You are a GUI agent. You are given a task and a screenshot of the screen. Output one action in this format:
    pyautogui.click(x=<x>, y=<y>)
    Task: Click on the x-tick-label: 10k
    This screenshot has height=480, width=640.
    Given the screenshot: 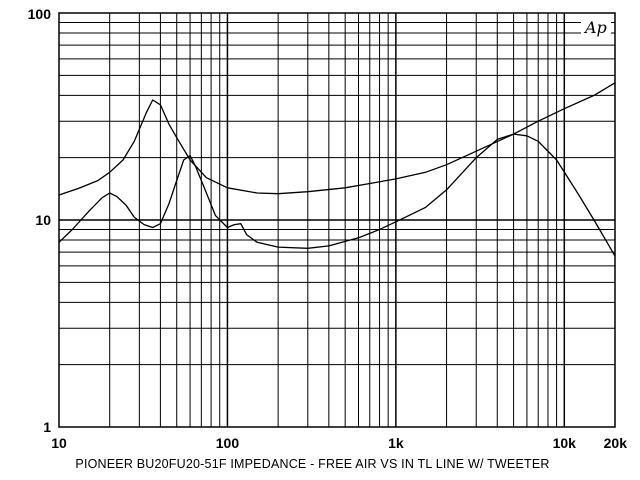 What is the action you would take?
    pyautogui.click(x=565, y=443)
    